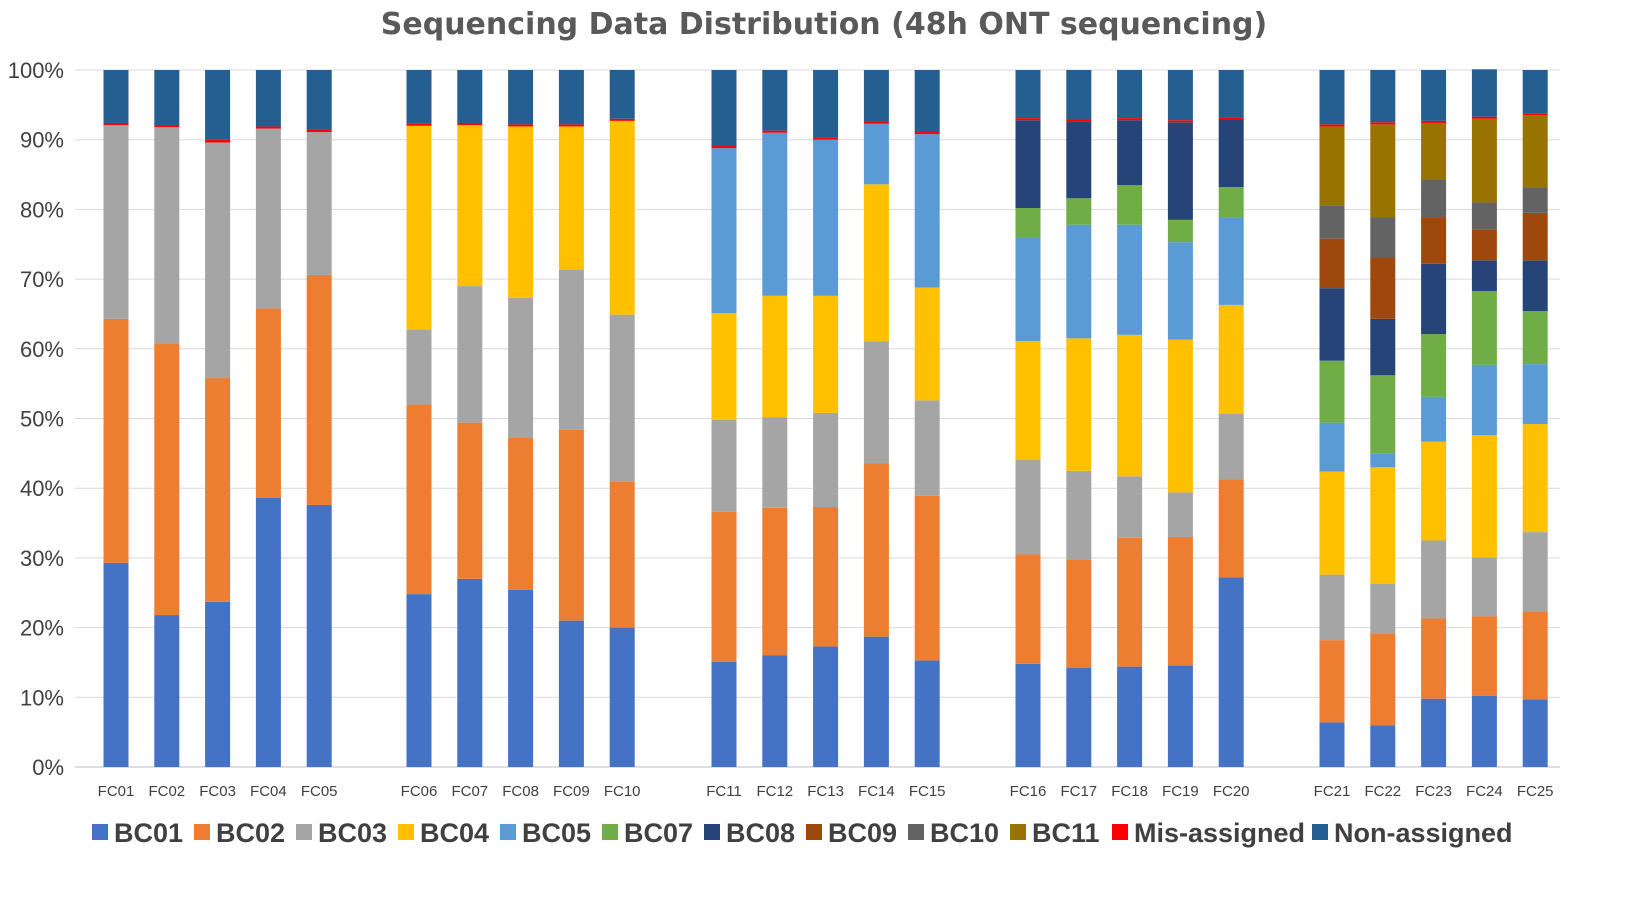  Describe the element at coordinates (1434, 95) in the screenshot. I see `segment-non-assigned-fc23` at that location.